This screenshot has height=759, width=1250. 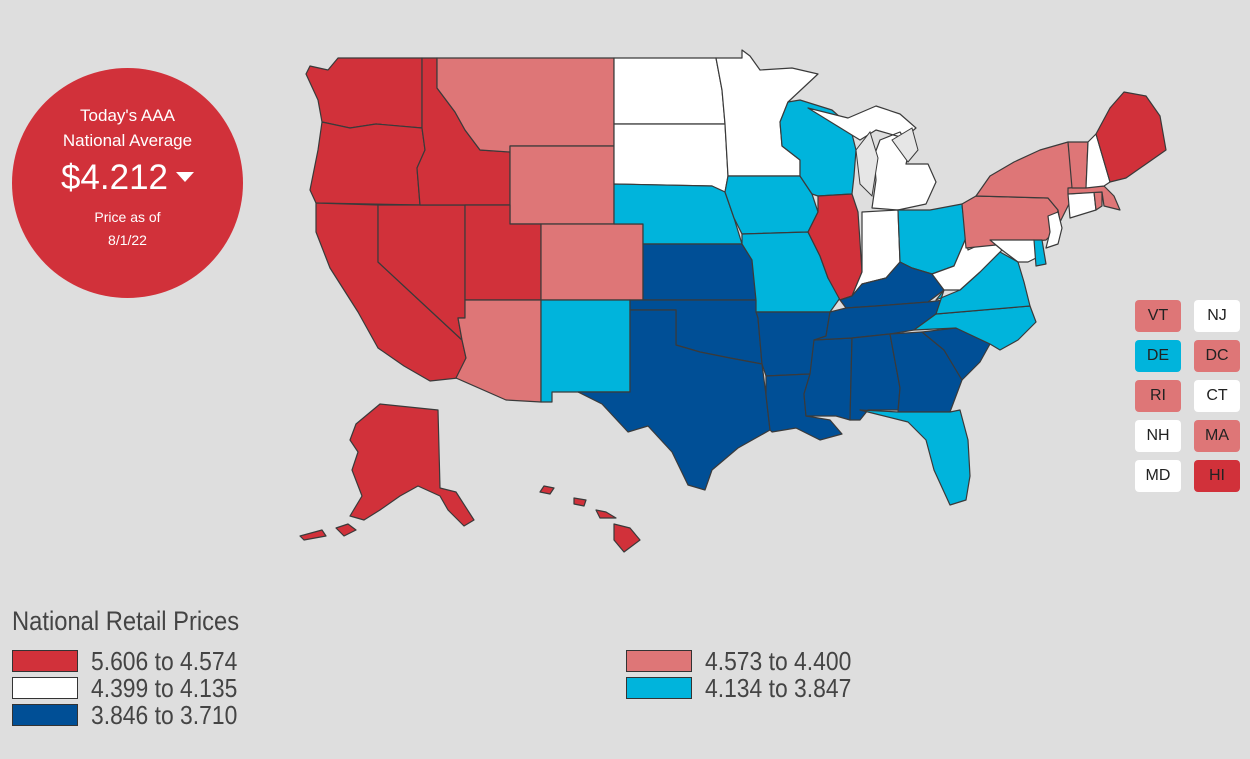 I want to click on state-OR, so click(x=367, y=163).